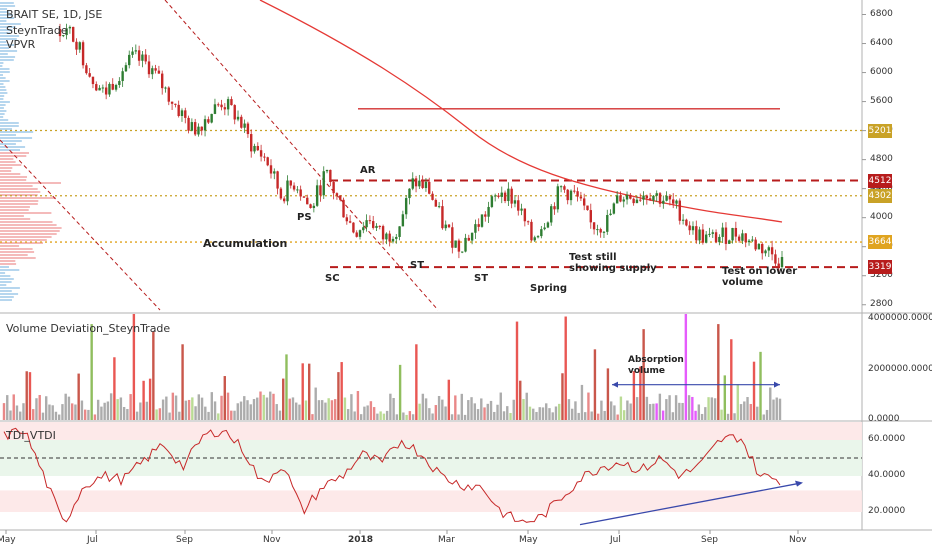 Image resolution: width=932 pixels, height=550 pixels. What do you see at coordinates (881, 71) in the screenshot?
I see `price-tick-label: 6000` at bounding box center [881, 71].